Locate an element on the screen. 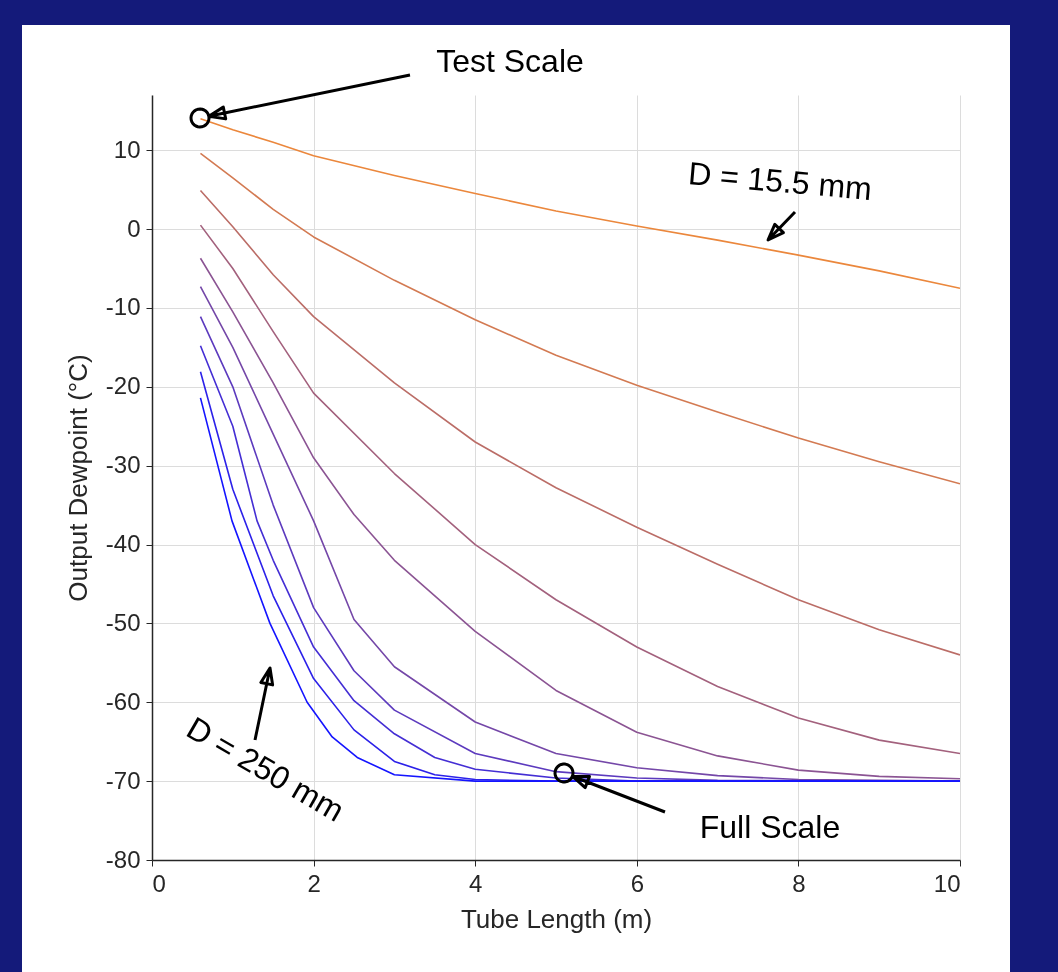 This screenshot has height=972, width=1058. y-tick-label: -50 is located at coordinates (123, 622).